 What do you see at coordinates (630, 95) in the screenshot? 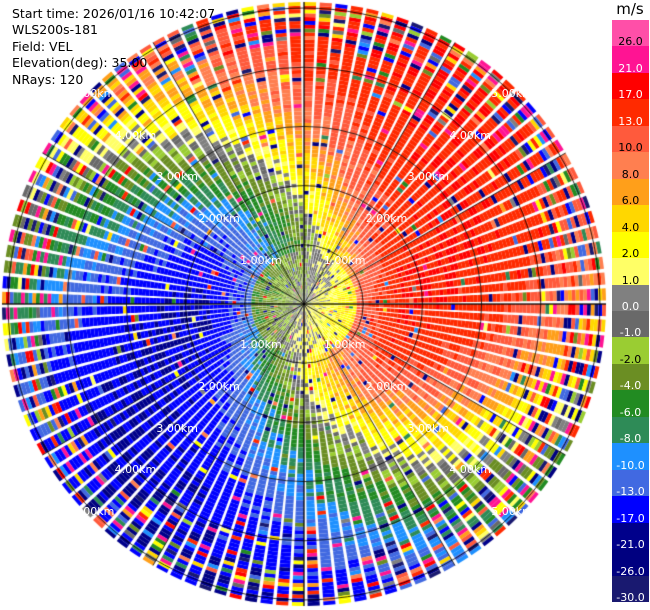
I see `colorbar-label: 17.0` at bounding box center [630, 95].